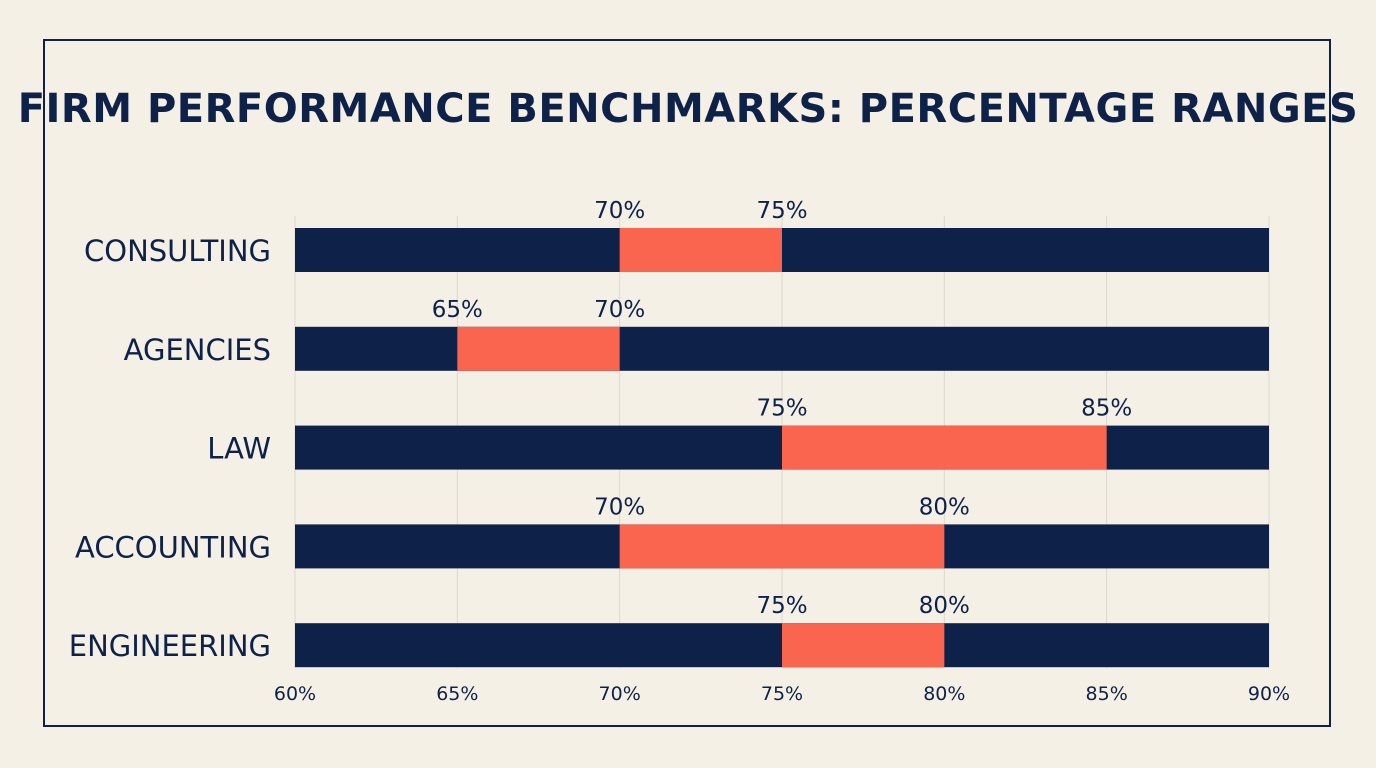 This screenshot has width=1376, height=768. I want to click on range-high-label: 85%, so click(1106, 409).